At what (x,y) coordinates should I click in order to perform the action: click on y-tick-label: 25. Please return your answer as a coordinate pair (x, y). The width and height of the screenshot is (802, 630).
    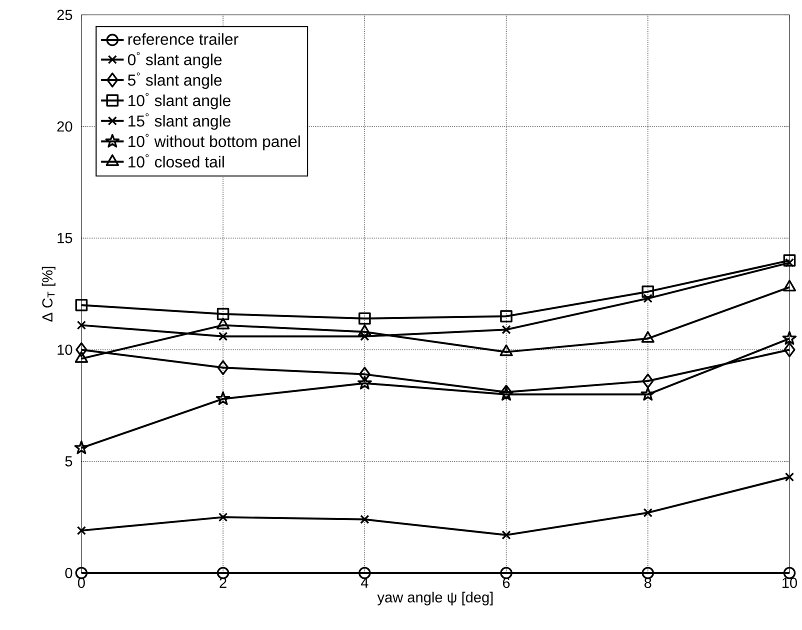
    Looking at the image, I should click on (64, 15).